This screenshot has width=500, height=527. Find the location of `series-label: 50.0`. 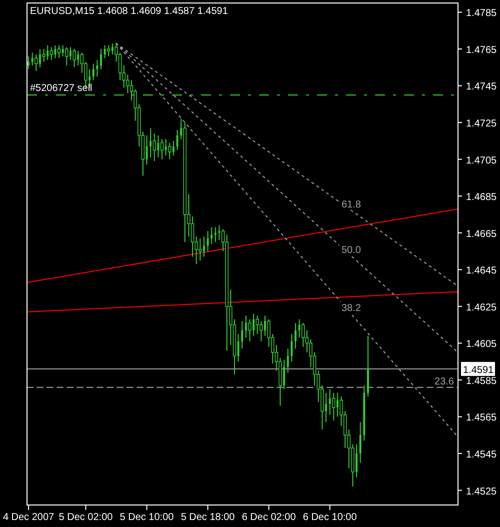

series-label: 50.0 is located at coordinates (351, 250).